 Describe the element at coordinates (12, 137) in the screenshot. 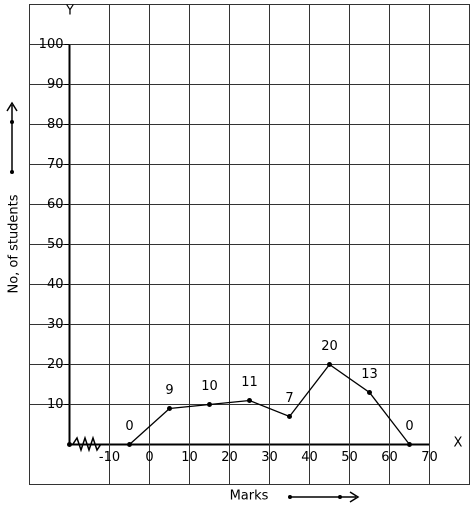

I see `y-arrow` at that location.